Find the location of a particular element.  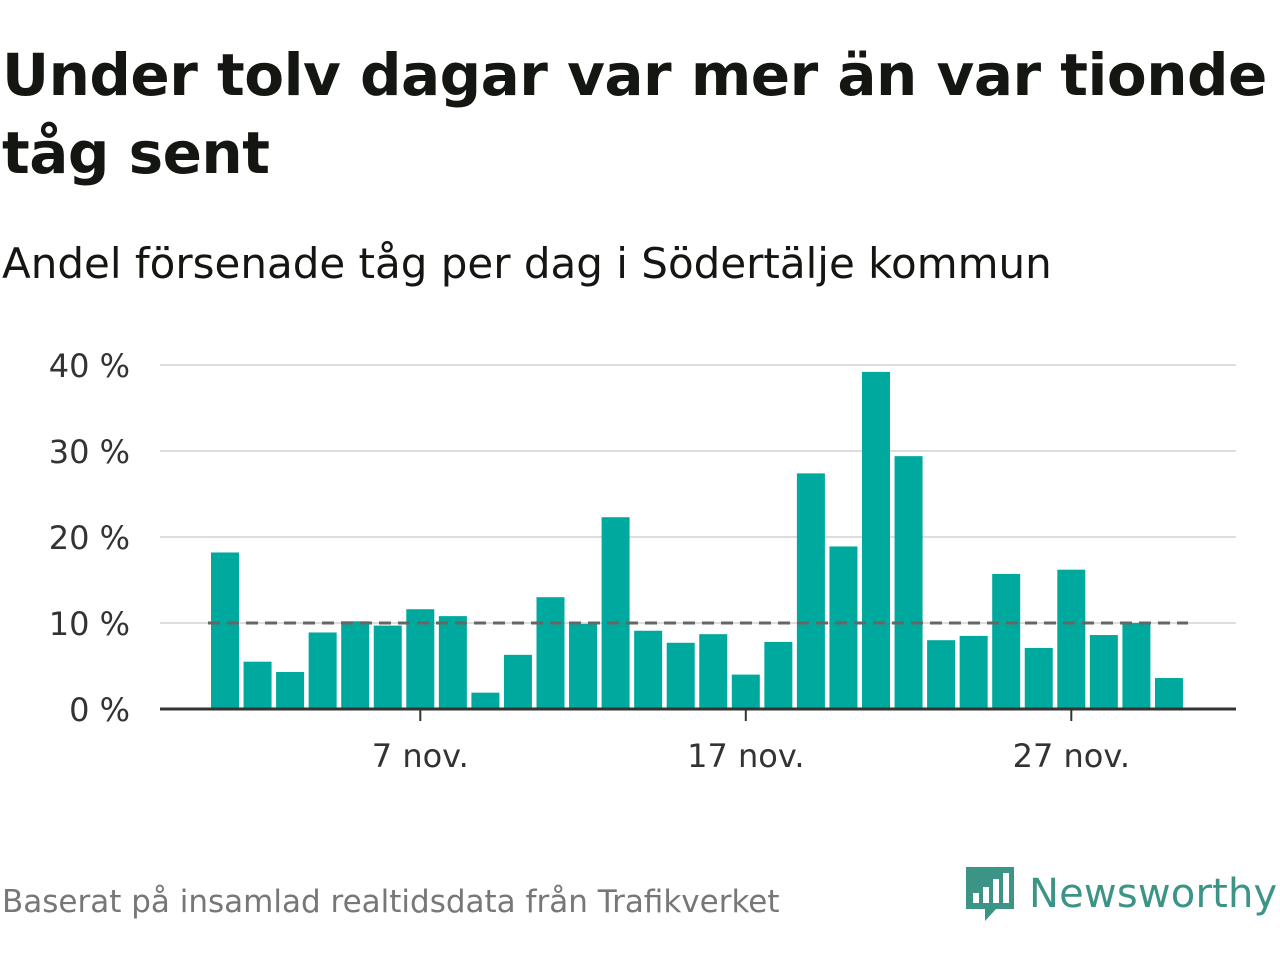

brand-name: Newsworthy is located at coordinates (1153, 894).